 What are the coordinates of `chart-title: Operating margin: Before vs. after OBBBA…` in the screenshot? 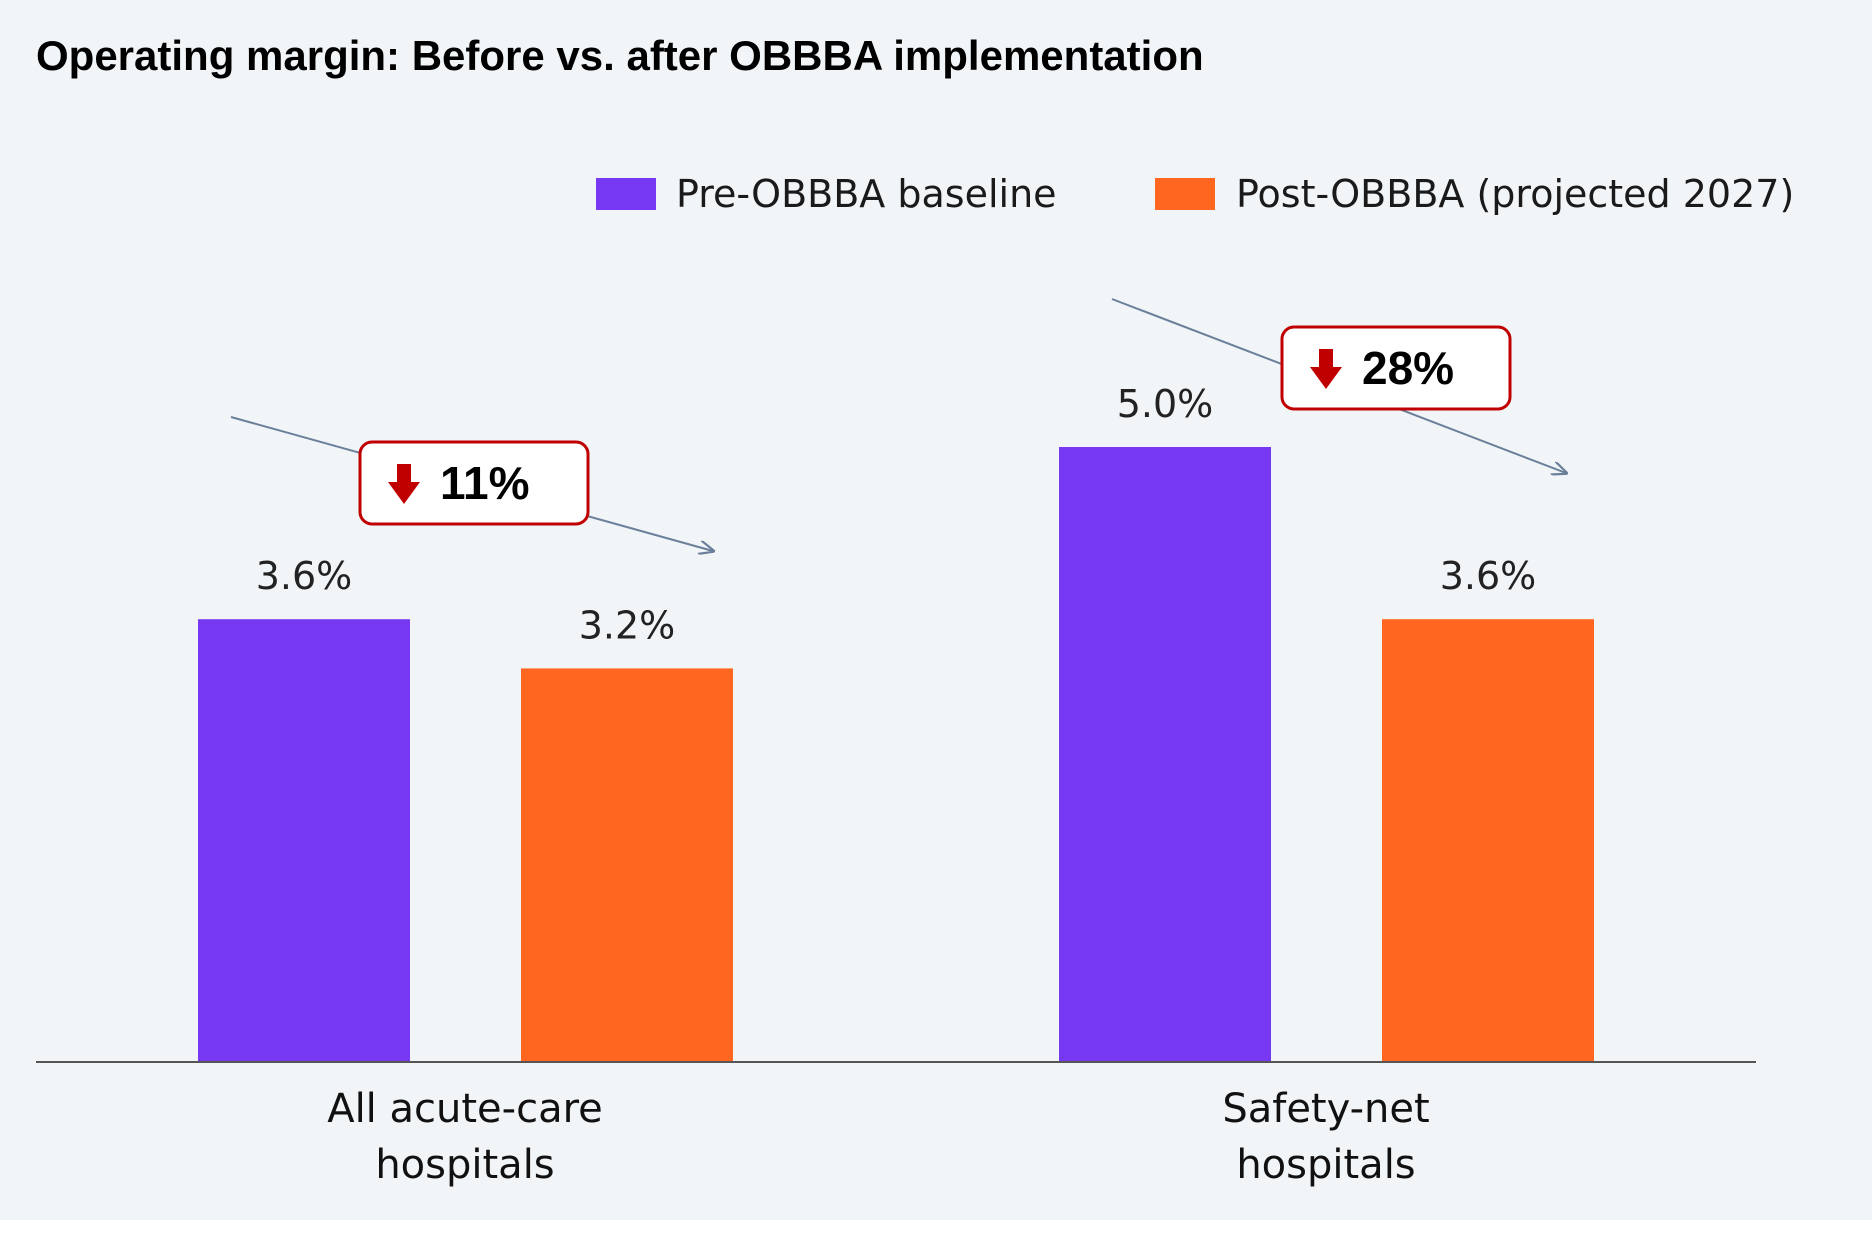 It's located at (620, 55).